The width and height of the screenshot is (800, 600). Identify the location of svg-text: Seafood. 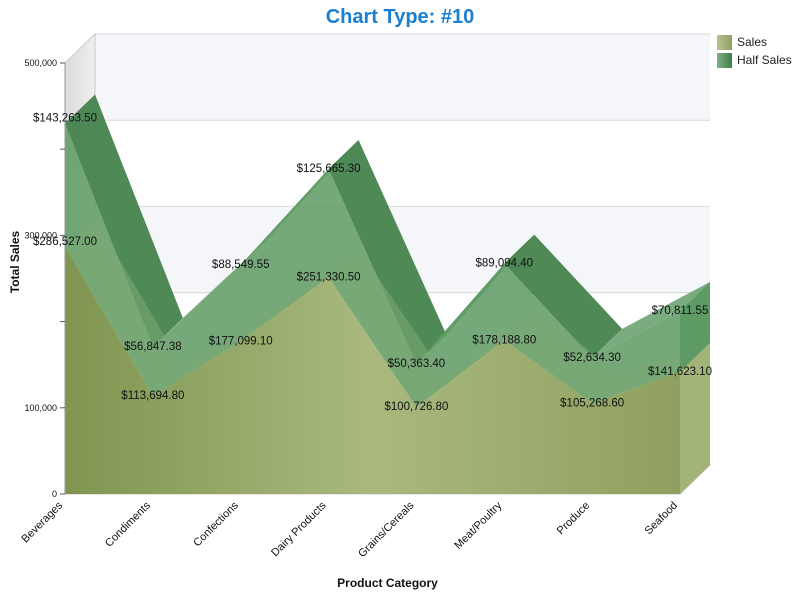
(661, 518).